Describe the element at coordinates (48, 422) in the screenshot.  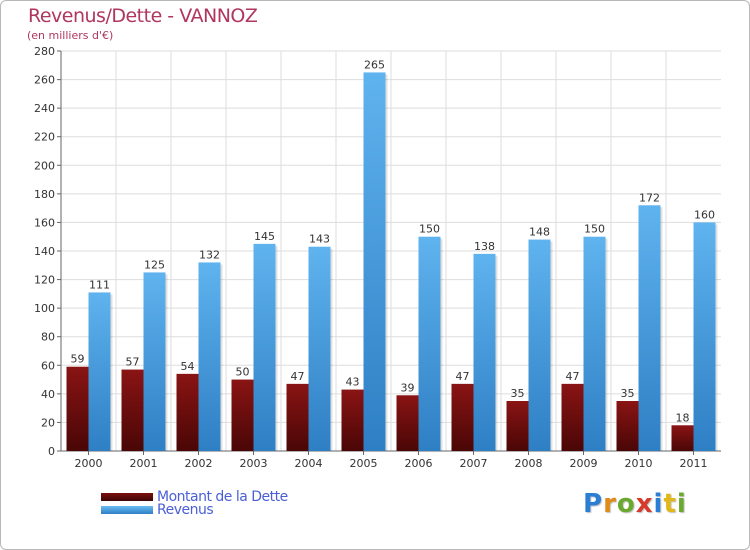
I see `y-tick-label: 20` at that location.